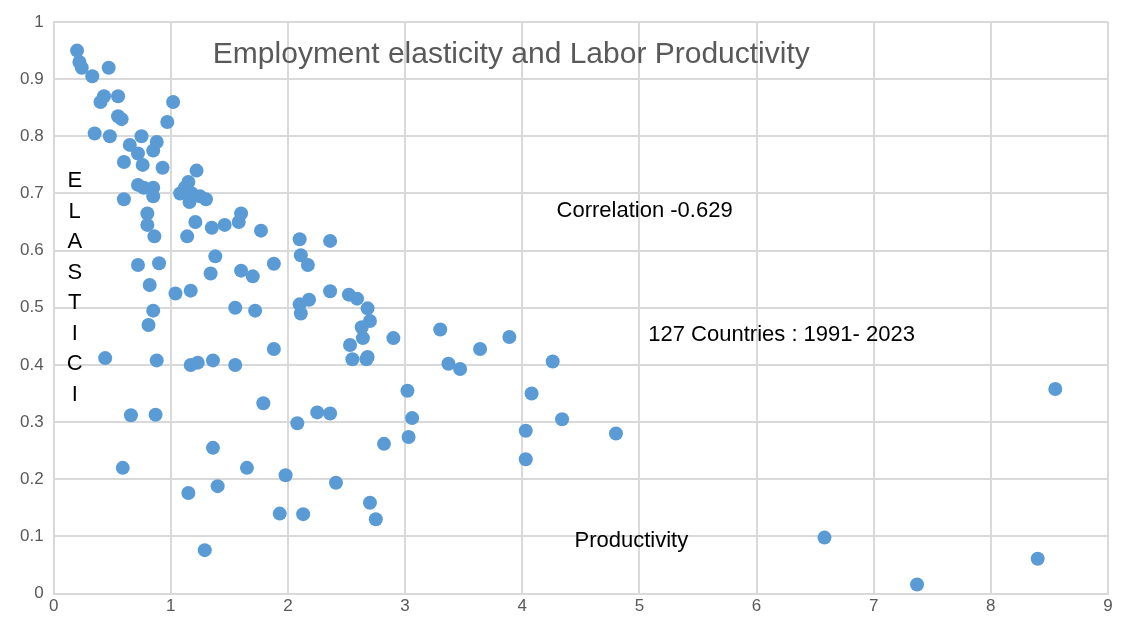 This screenshot has height=624, width=1143. I want to click on x-tick-label: 4, so click(522, 606).